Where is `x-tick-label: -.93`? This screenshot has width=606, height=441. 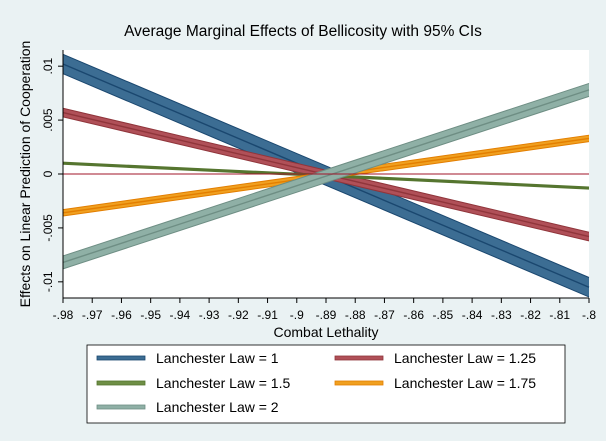
x-tick-label: -.93 is located at coordinates (209, 315).